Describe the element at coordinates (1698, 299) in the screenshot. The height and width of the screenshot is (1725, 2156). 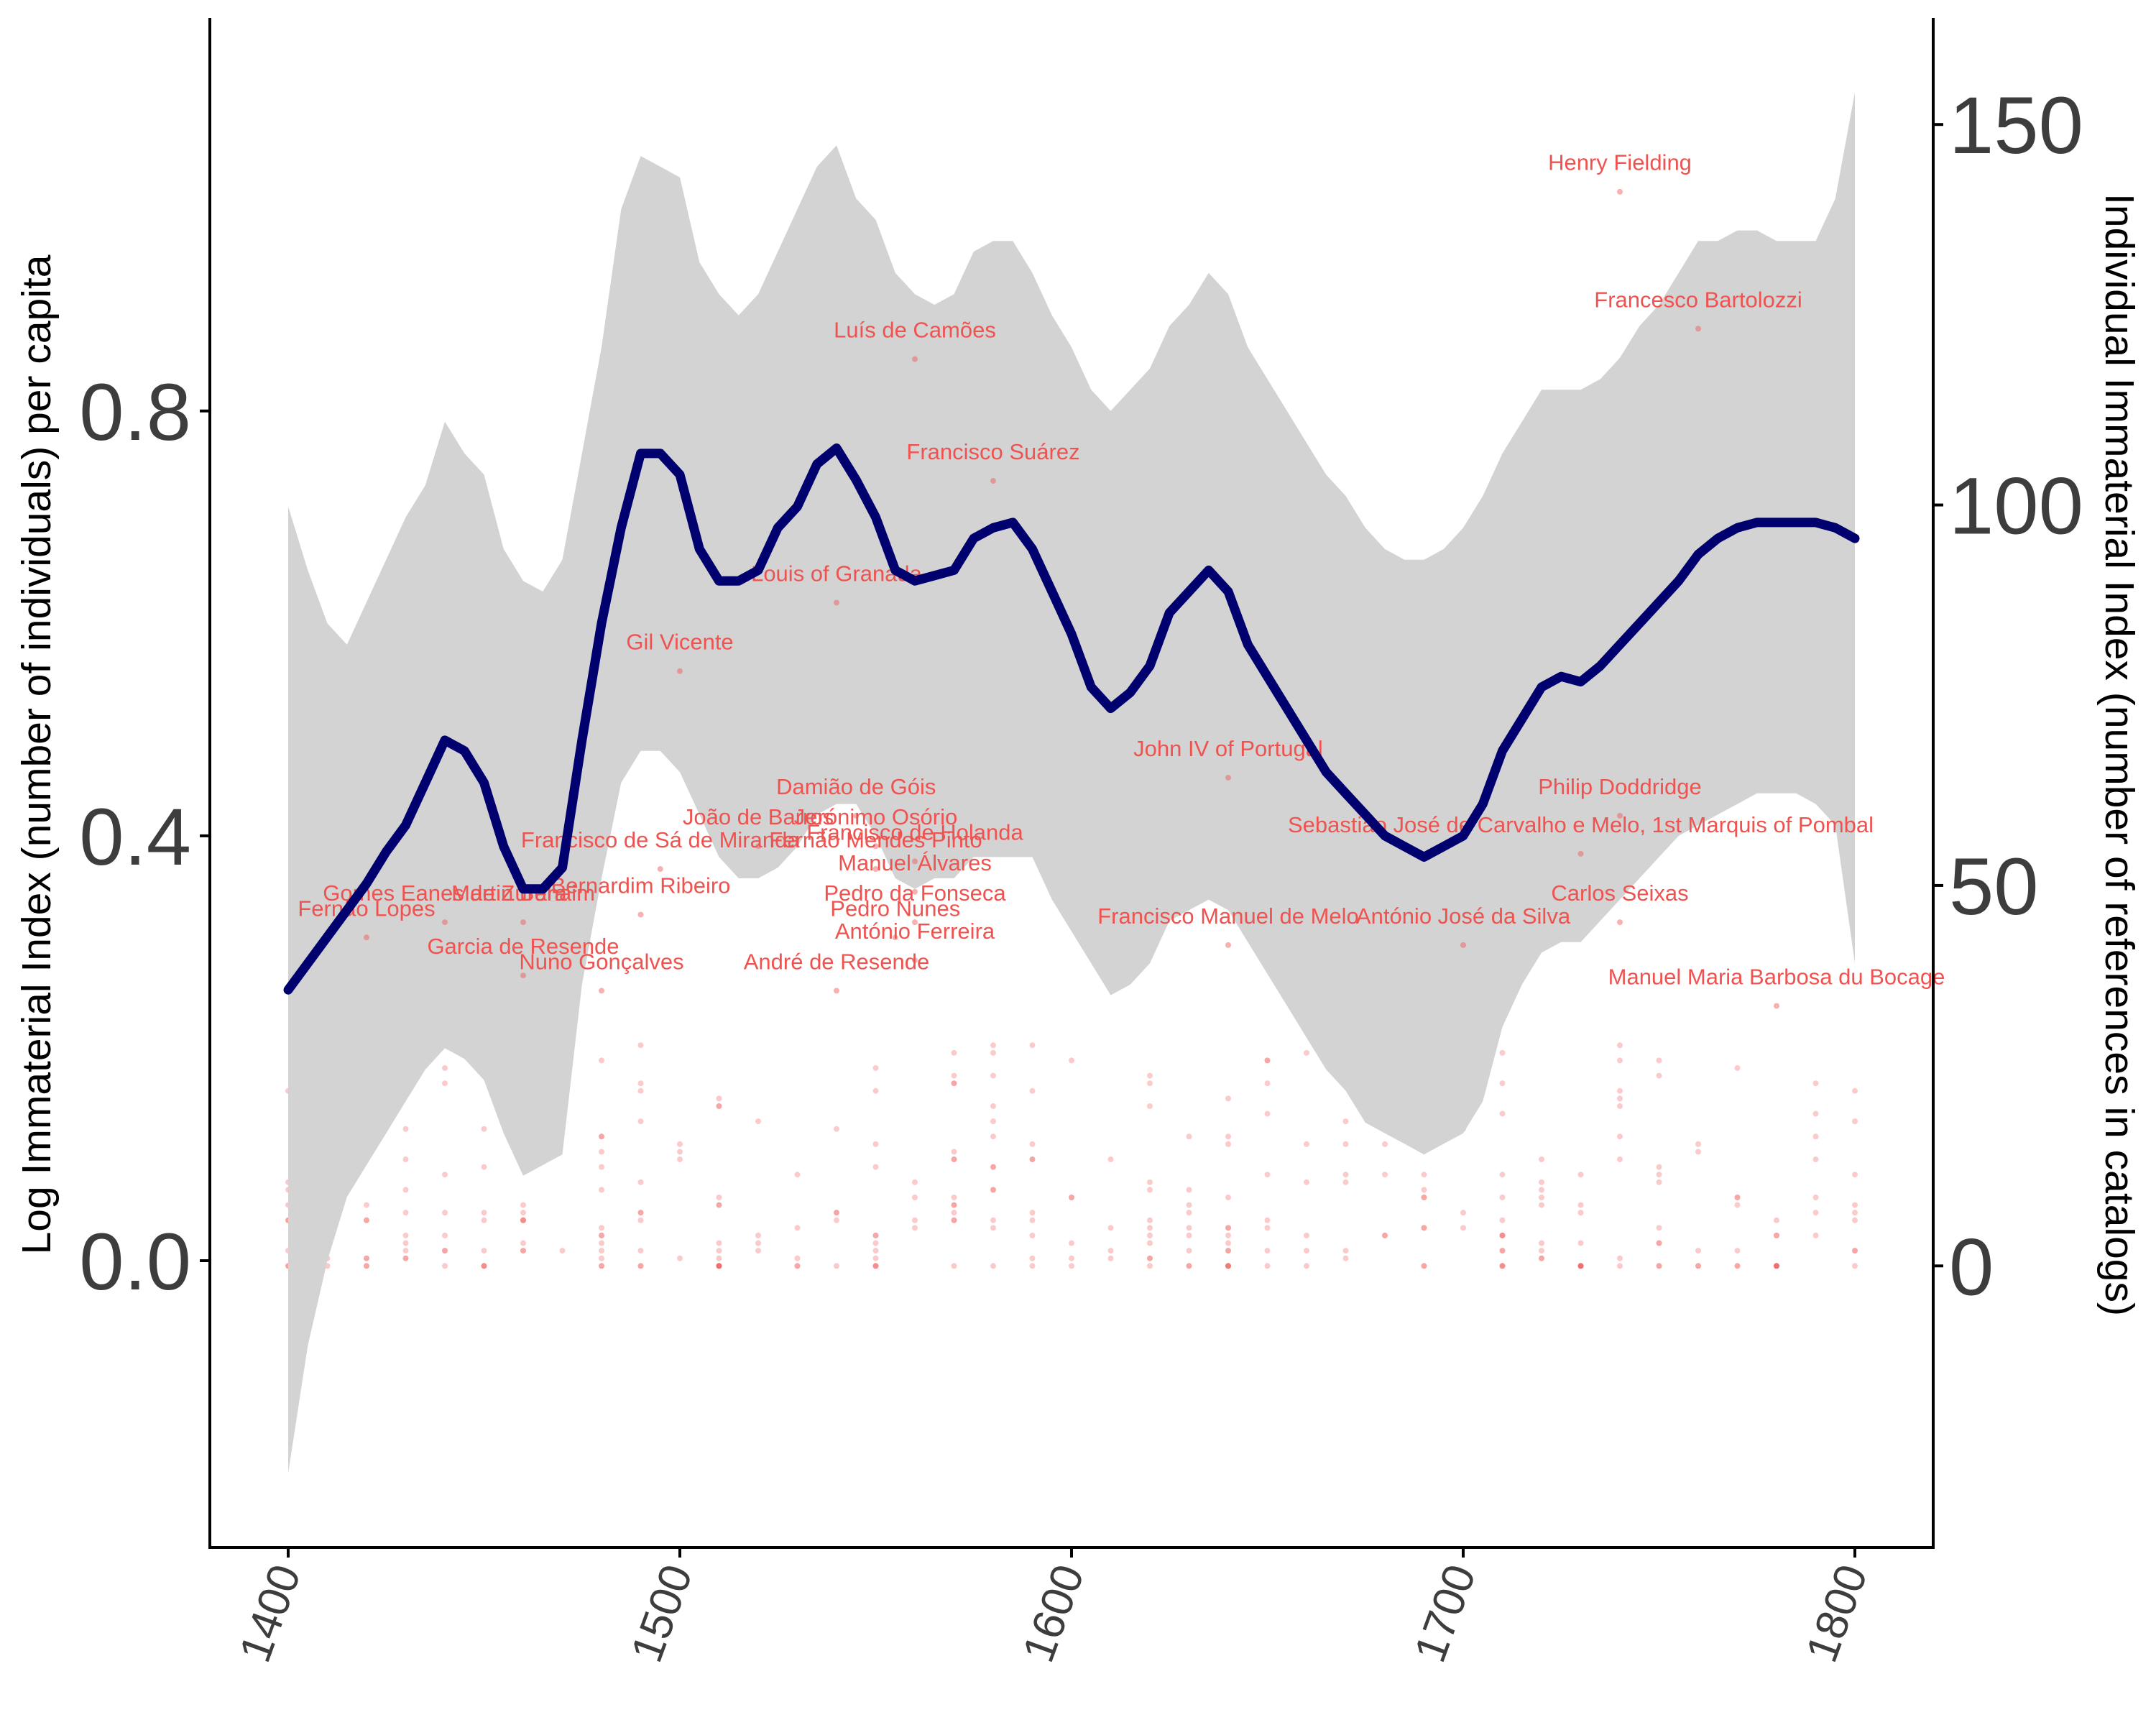
I see `annotation-label: Francesco Bartolozzi` at that location.